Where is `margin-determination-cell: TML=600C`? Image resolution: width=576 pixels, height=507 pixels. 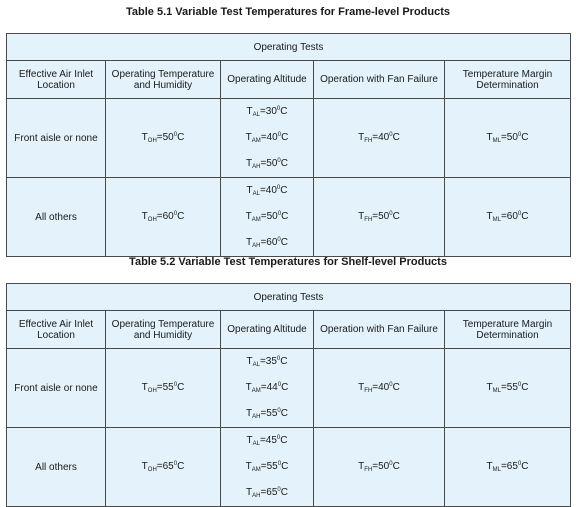
margin-determination-cell: TML=600C is located at coordinates (507, 217).